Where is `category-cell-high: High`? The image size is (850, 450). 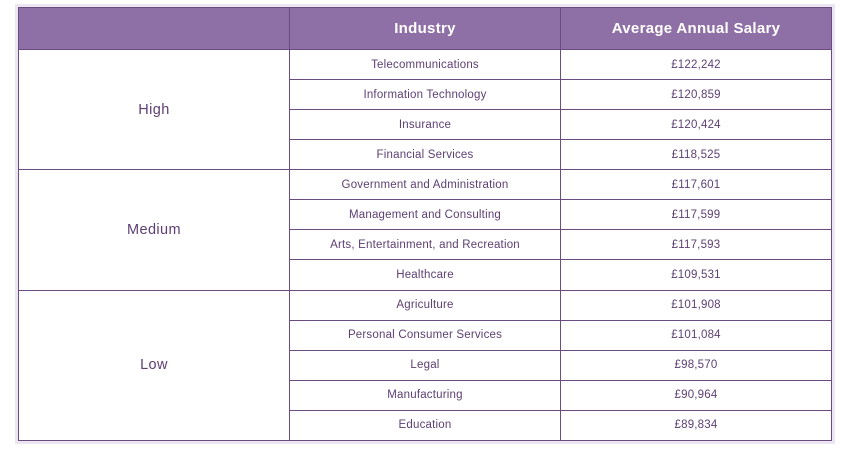 category-cell-high: High is located at coordinates (154, 109).